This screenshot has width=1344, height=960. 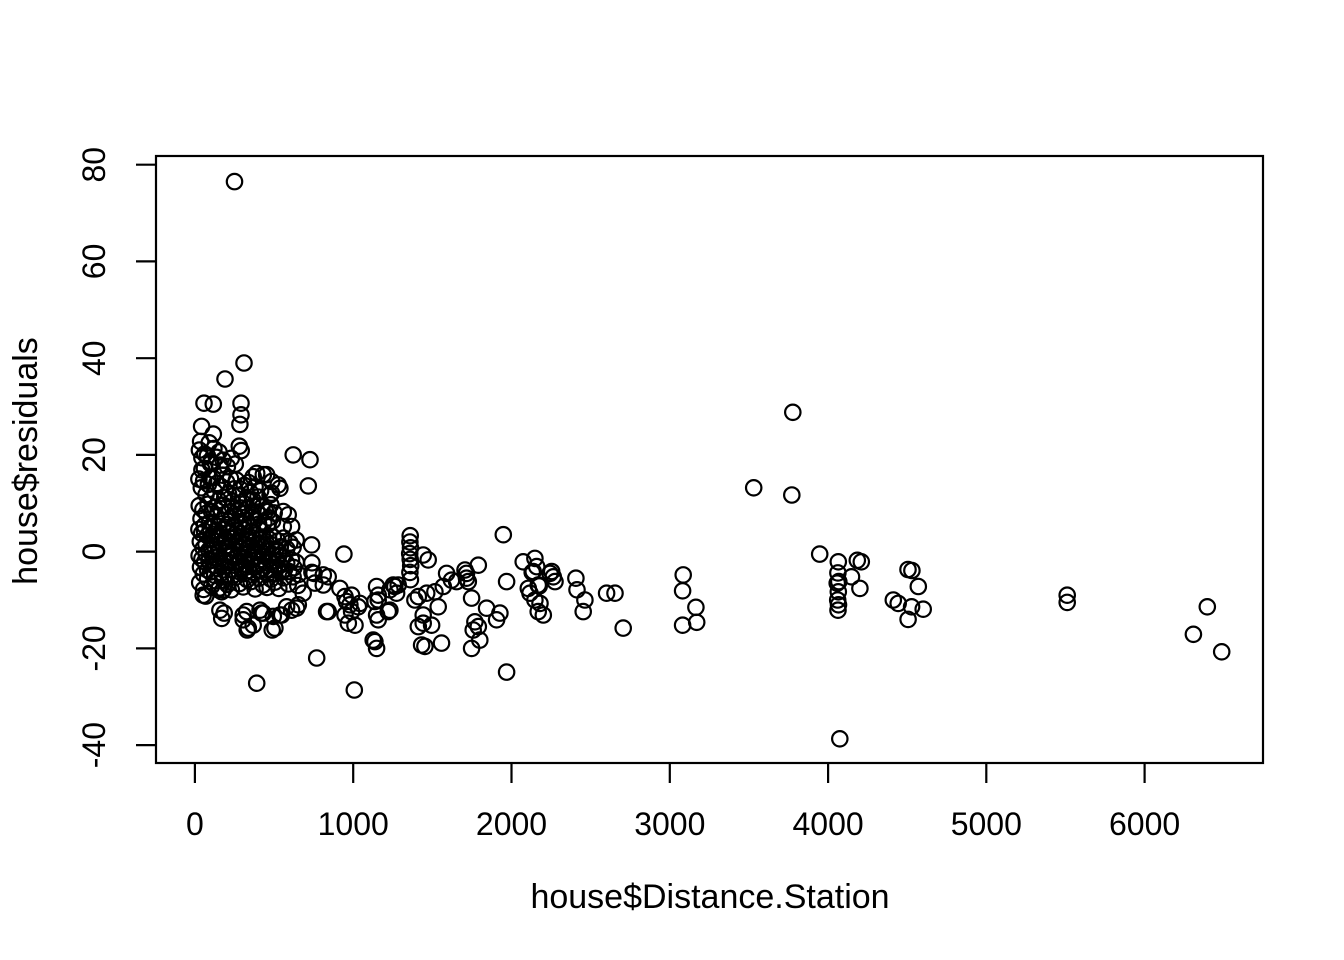 I want to click on y-tick-label: 80, so click(x=94, y=165).